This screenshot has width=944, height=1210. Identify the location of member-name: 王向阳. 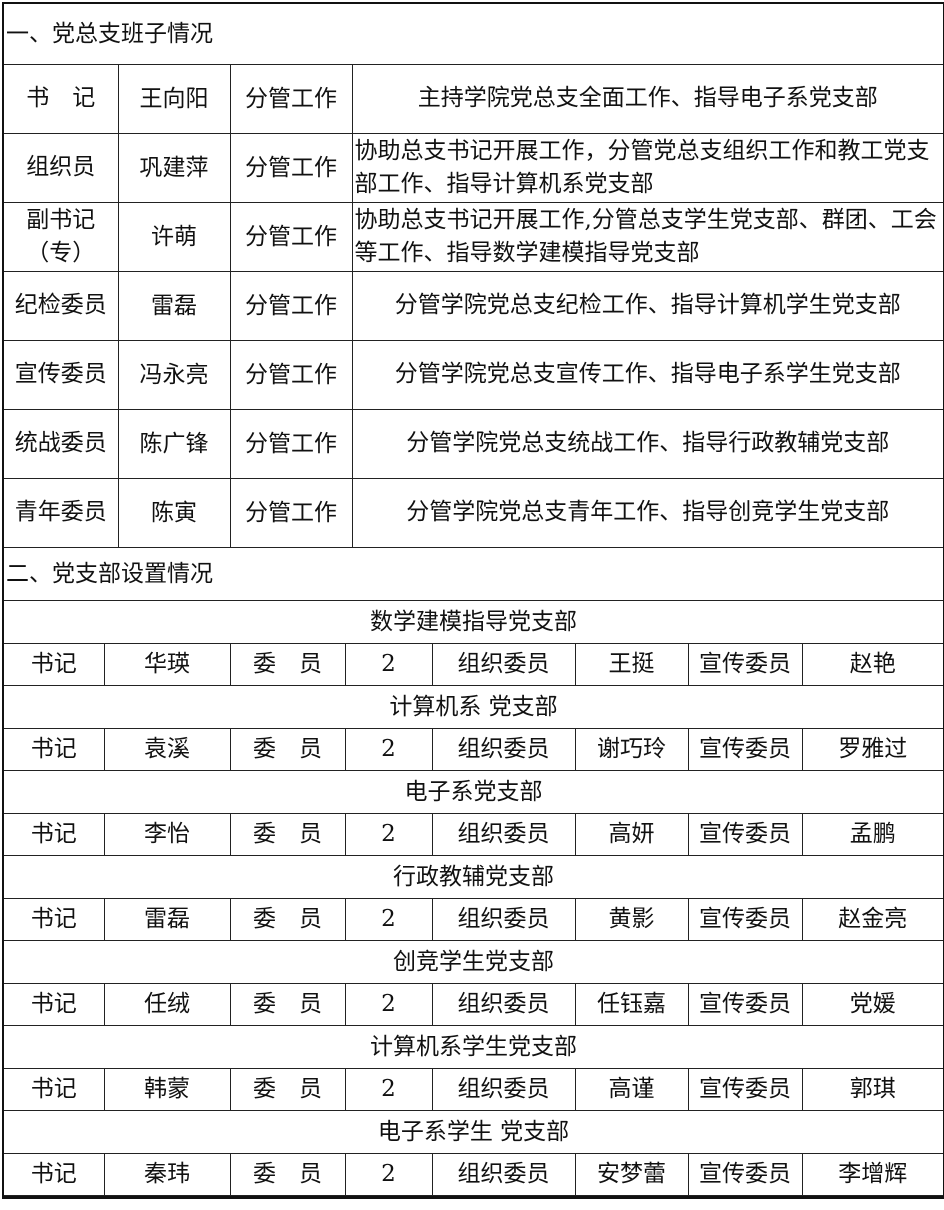
(174, 99).